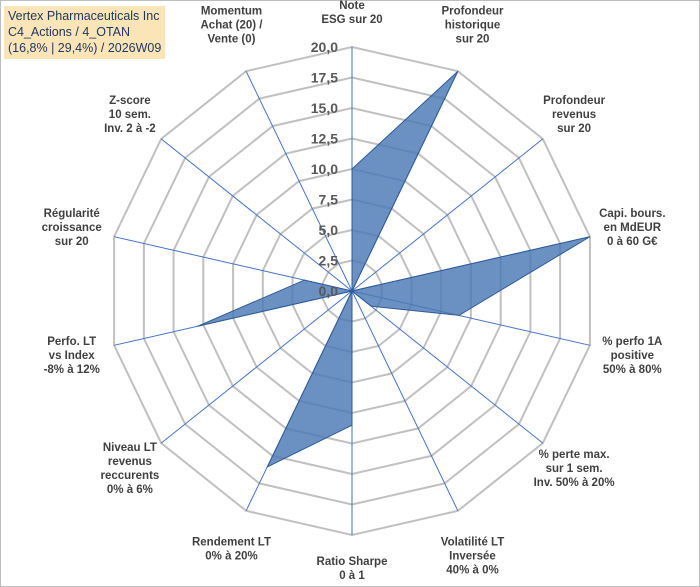  I want to click on axis-label-line: Volatilité LT, so click(472, 542).